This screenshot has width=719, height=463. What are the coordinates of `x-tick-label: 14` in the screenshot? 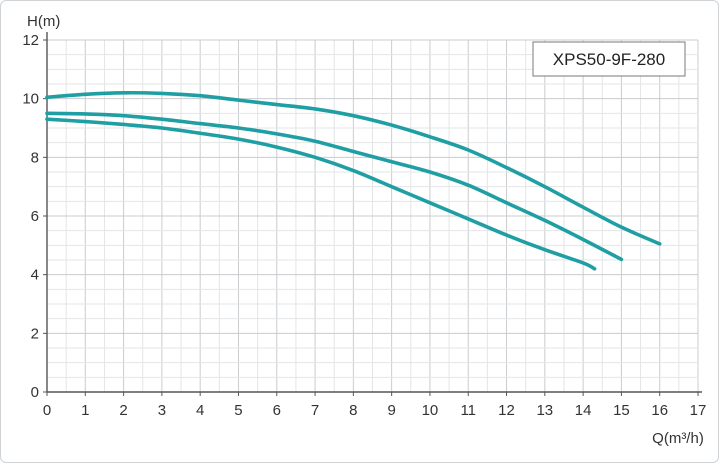 It's located at (583, 410).